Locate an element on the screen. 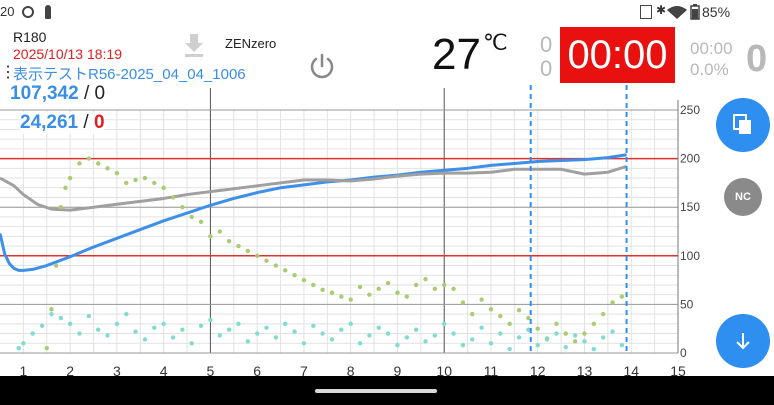 The image size is (774, 405). battery-icon is located at coordinates (695, 12).